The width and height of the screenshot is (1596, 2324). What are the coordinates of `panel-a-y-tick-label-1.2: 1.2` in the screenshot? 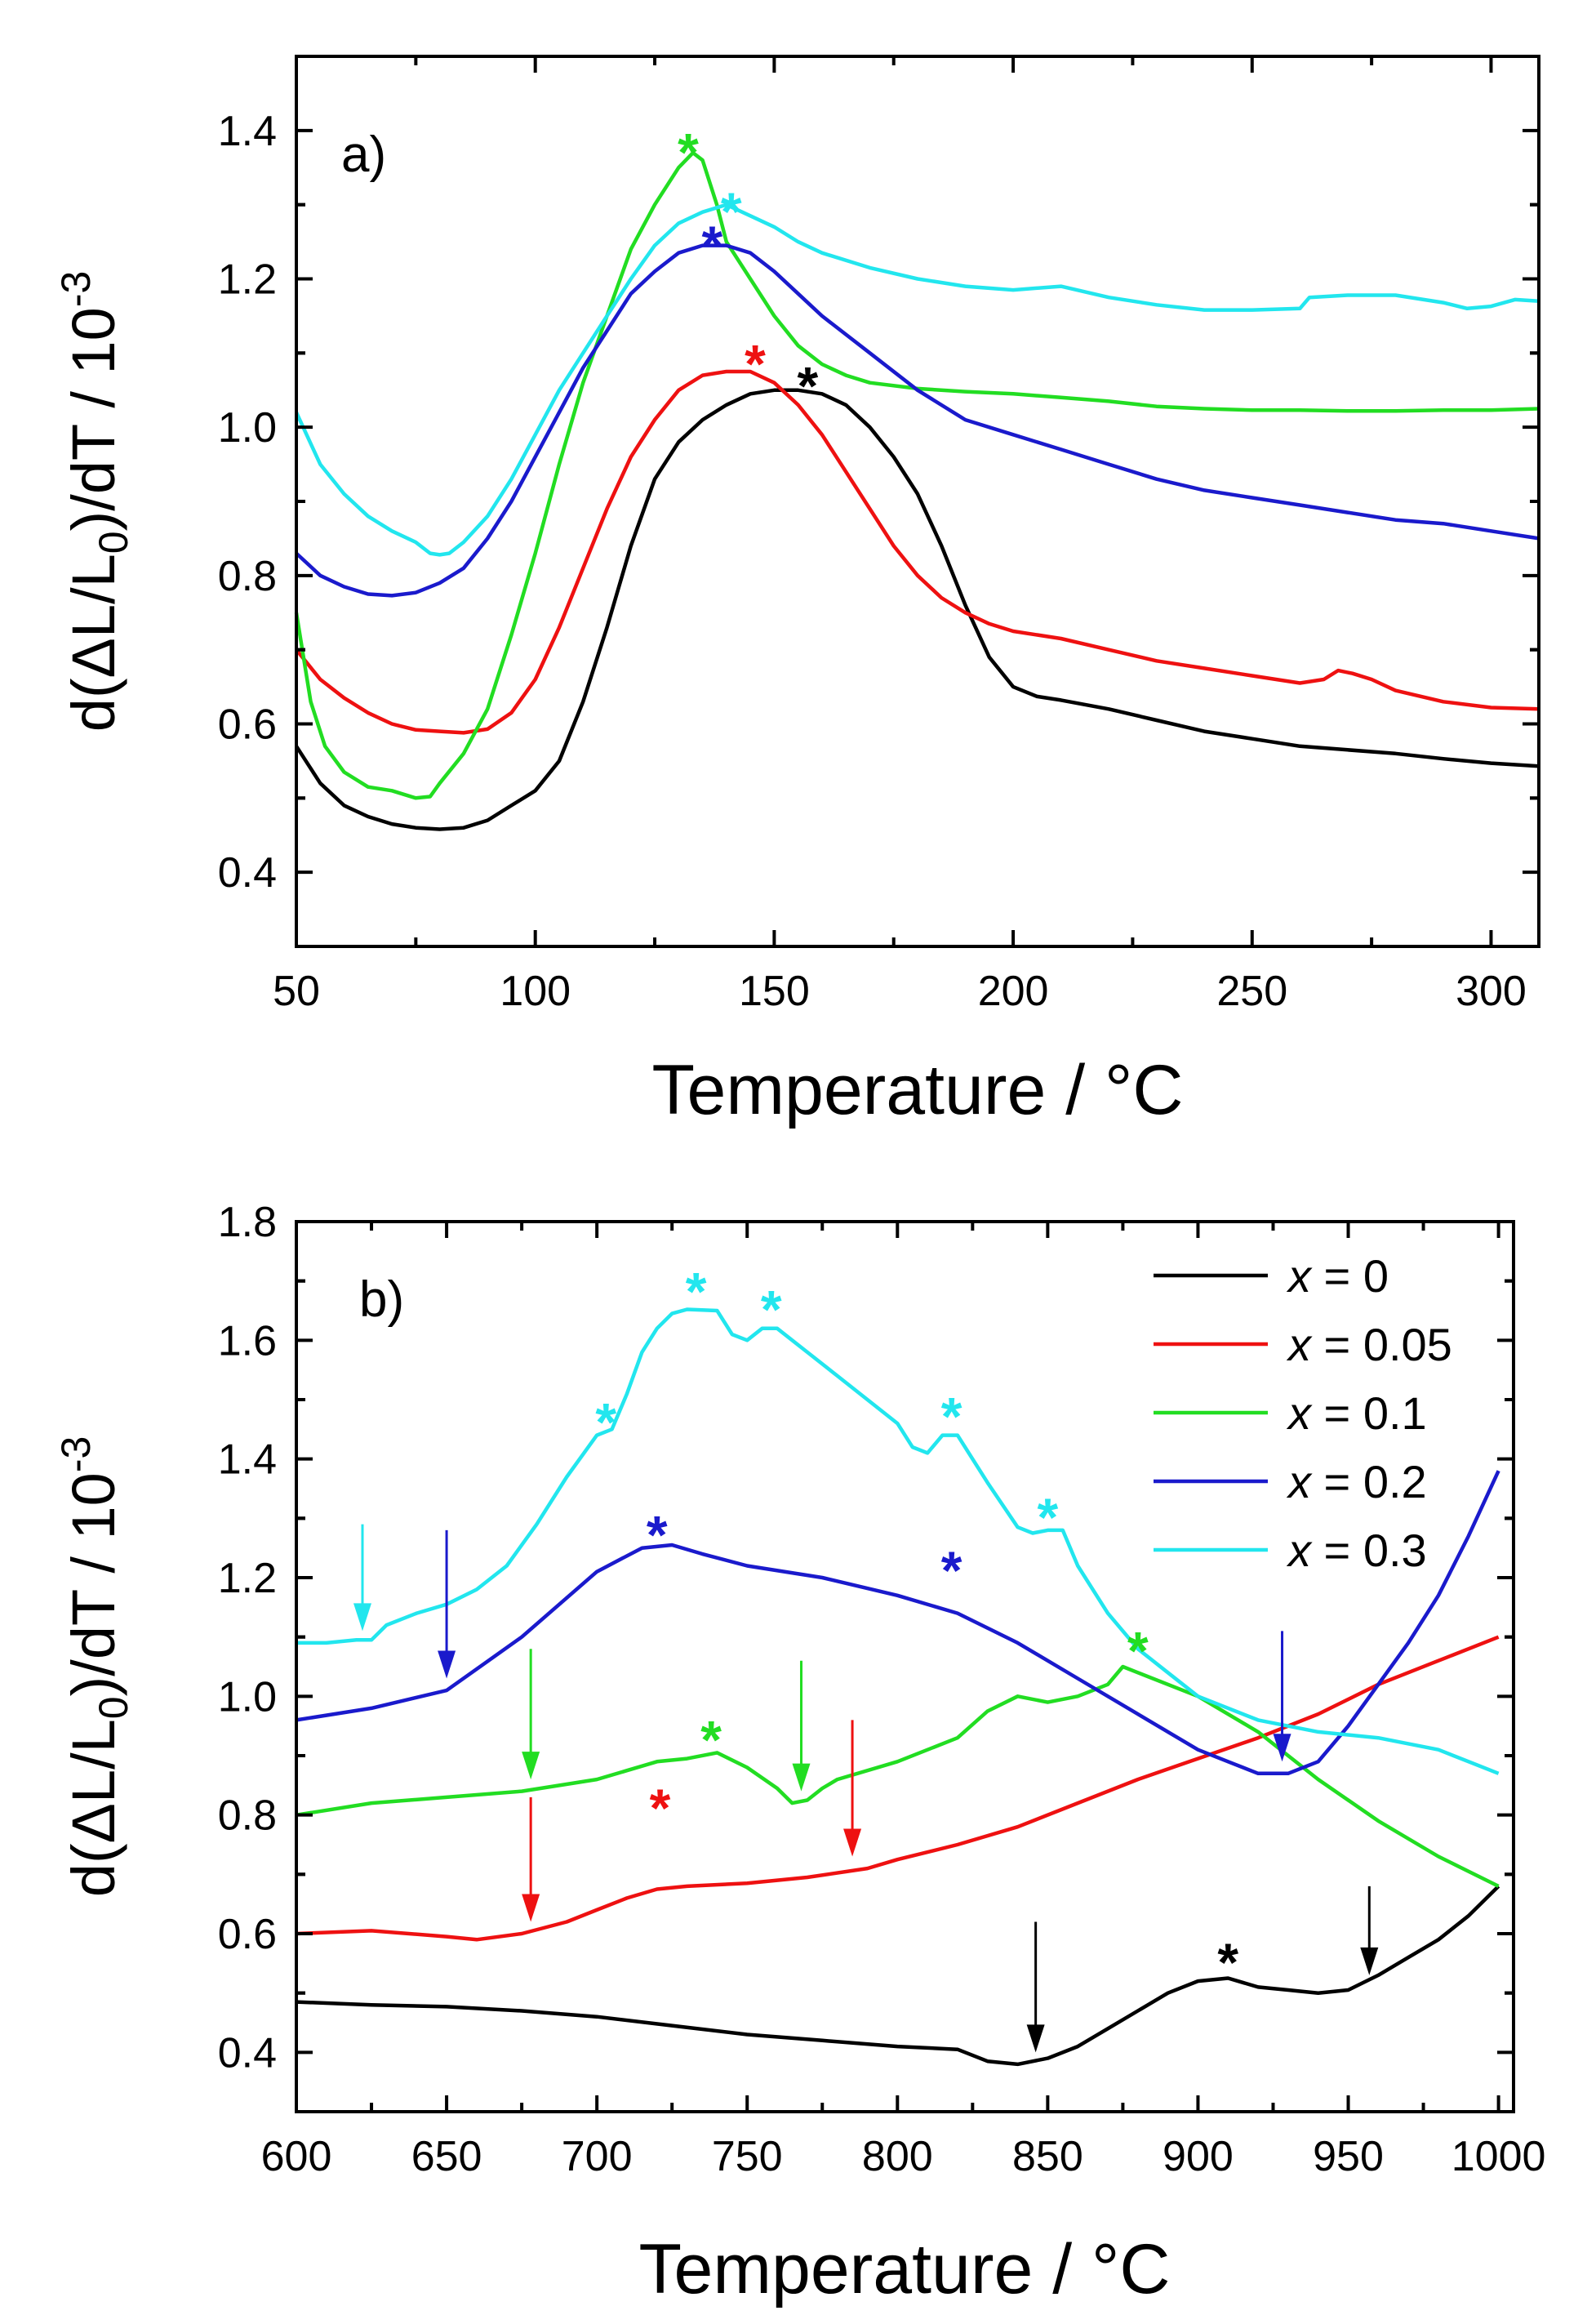 It's located at (247, 280).